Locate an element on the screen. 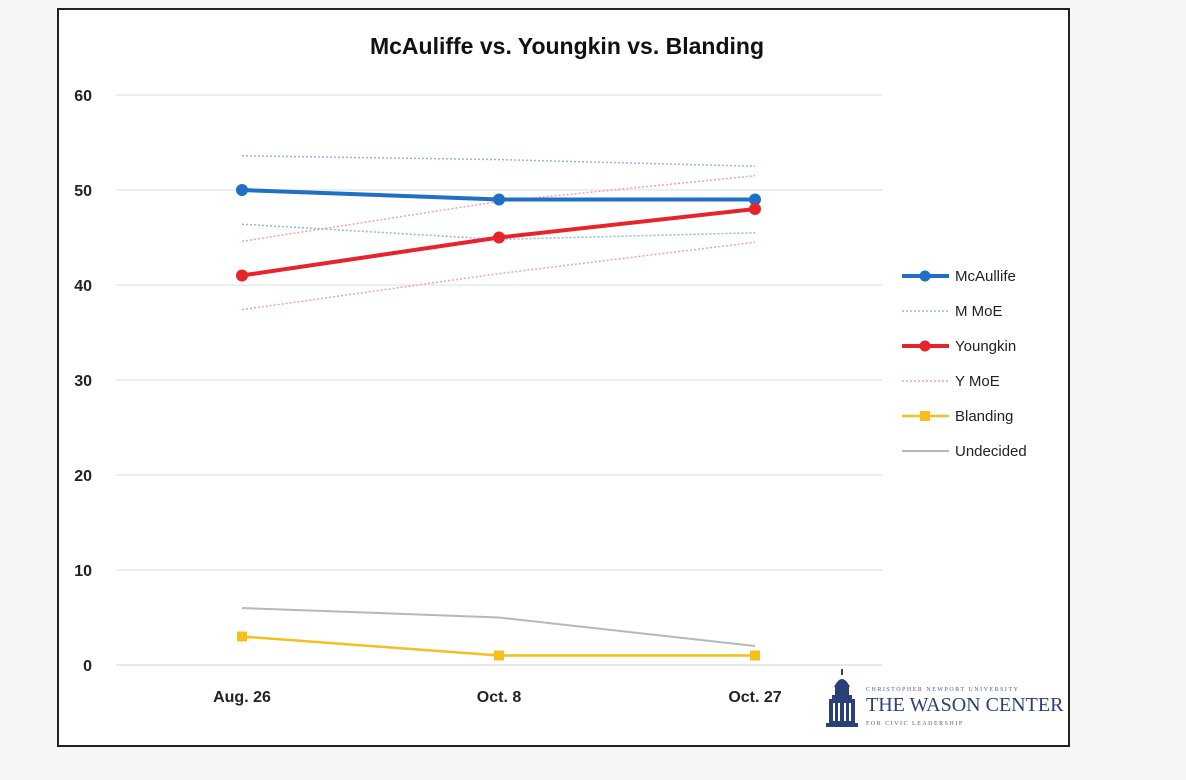 This screenshot has height=780, width=1186. legend-item: Y MoE is located at coordinates (951, 381).